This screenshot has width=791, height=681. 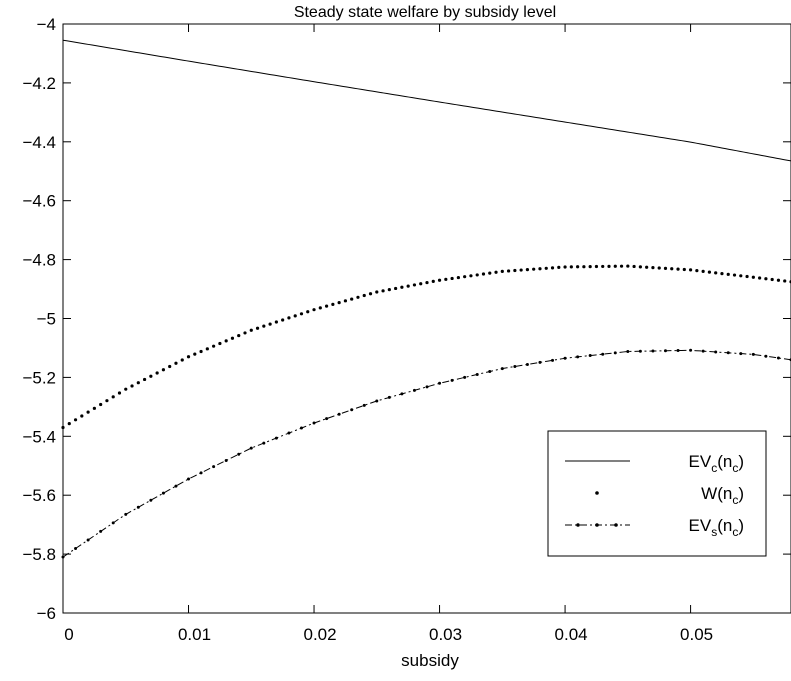 I want to click on y-tick-label: −5.6, so click(x=39, y=495).